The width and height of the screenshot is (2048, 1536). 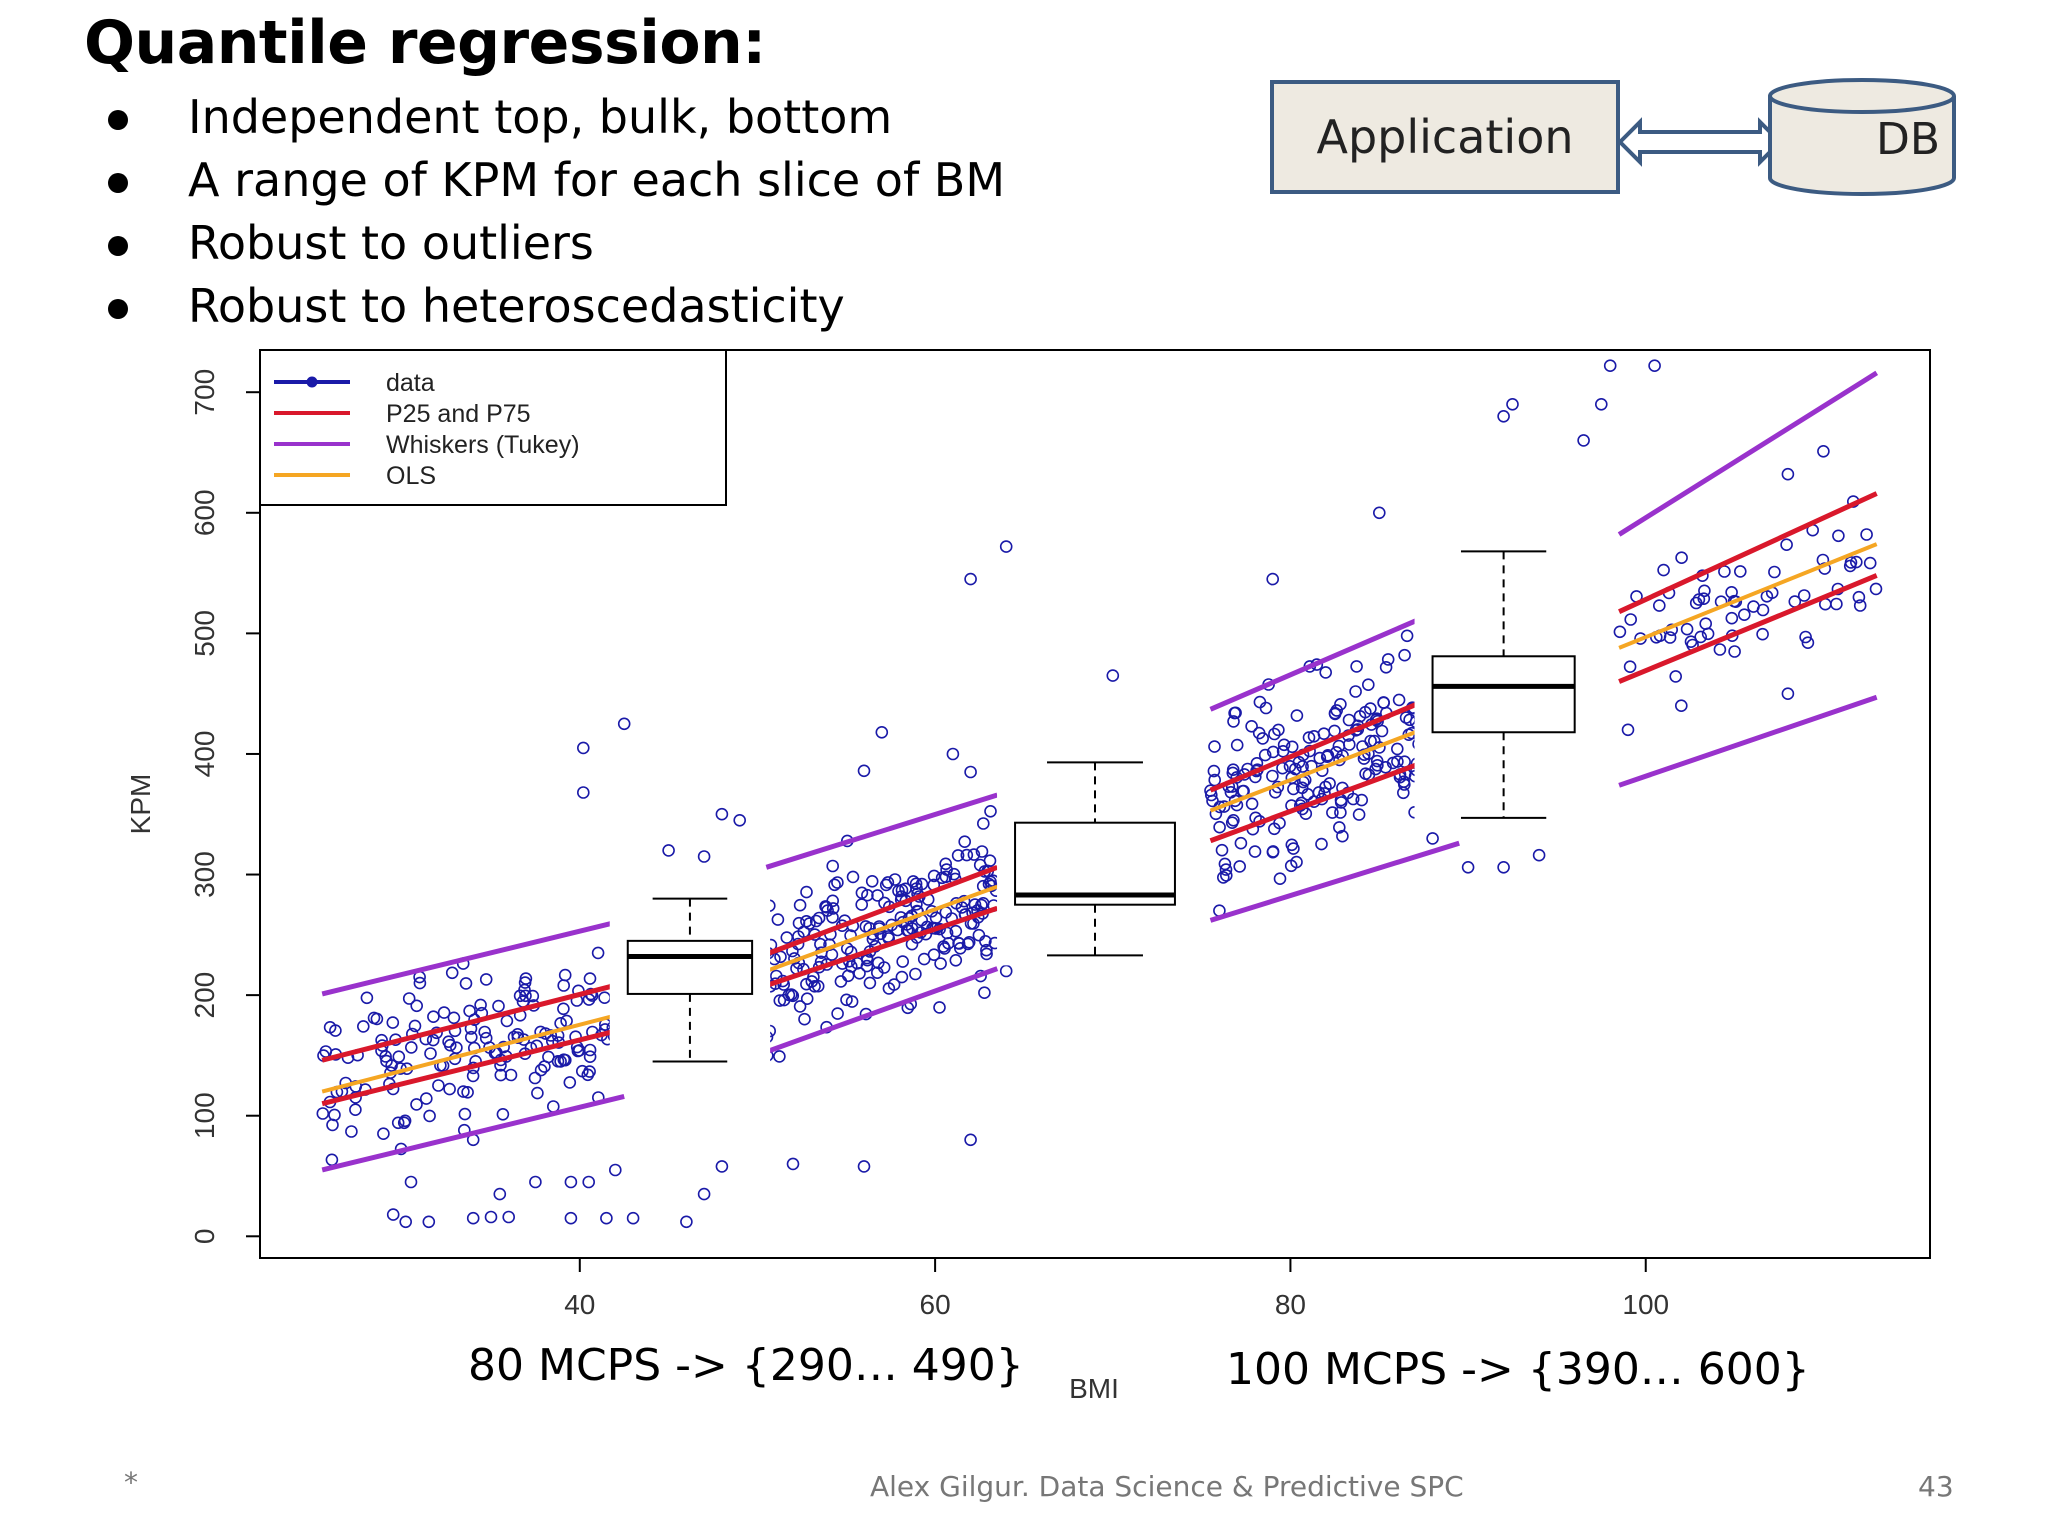 What do you see at coordinates (312, 382) in the screenshot?
I see `legend-point` at bounding box center [312, 382].